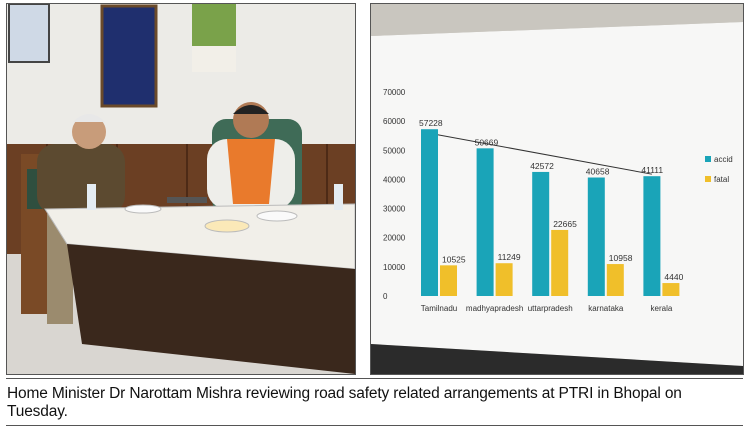  I want to click on trendline, so click(540, 153).